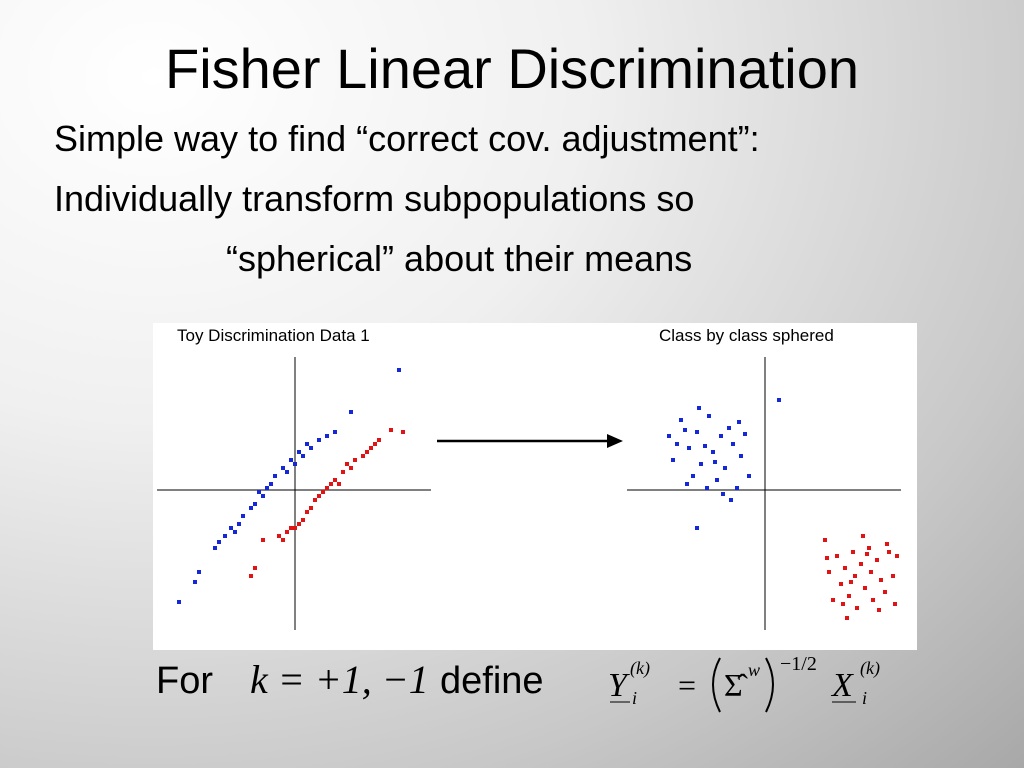 The height and width of the screenshot is (768, 1024). Describe the element at coordinates (864, 698) in the screenshot. I see `formula-sub: i` at that location.